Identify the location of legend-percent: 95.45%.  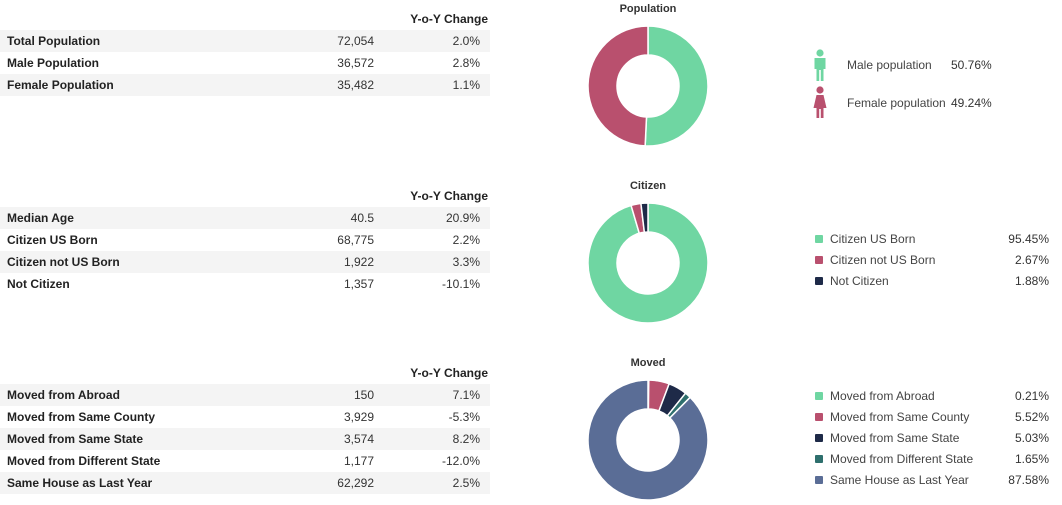
(1028, 239).